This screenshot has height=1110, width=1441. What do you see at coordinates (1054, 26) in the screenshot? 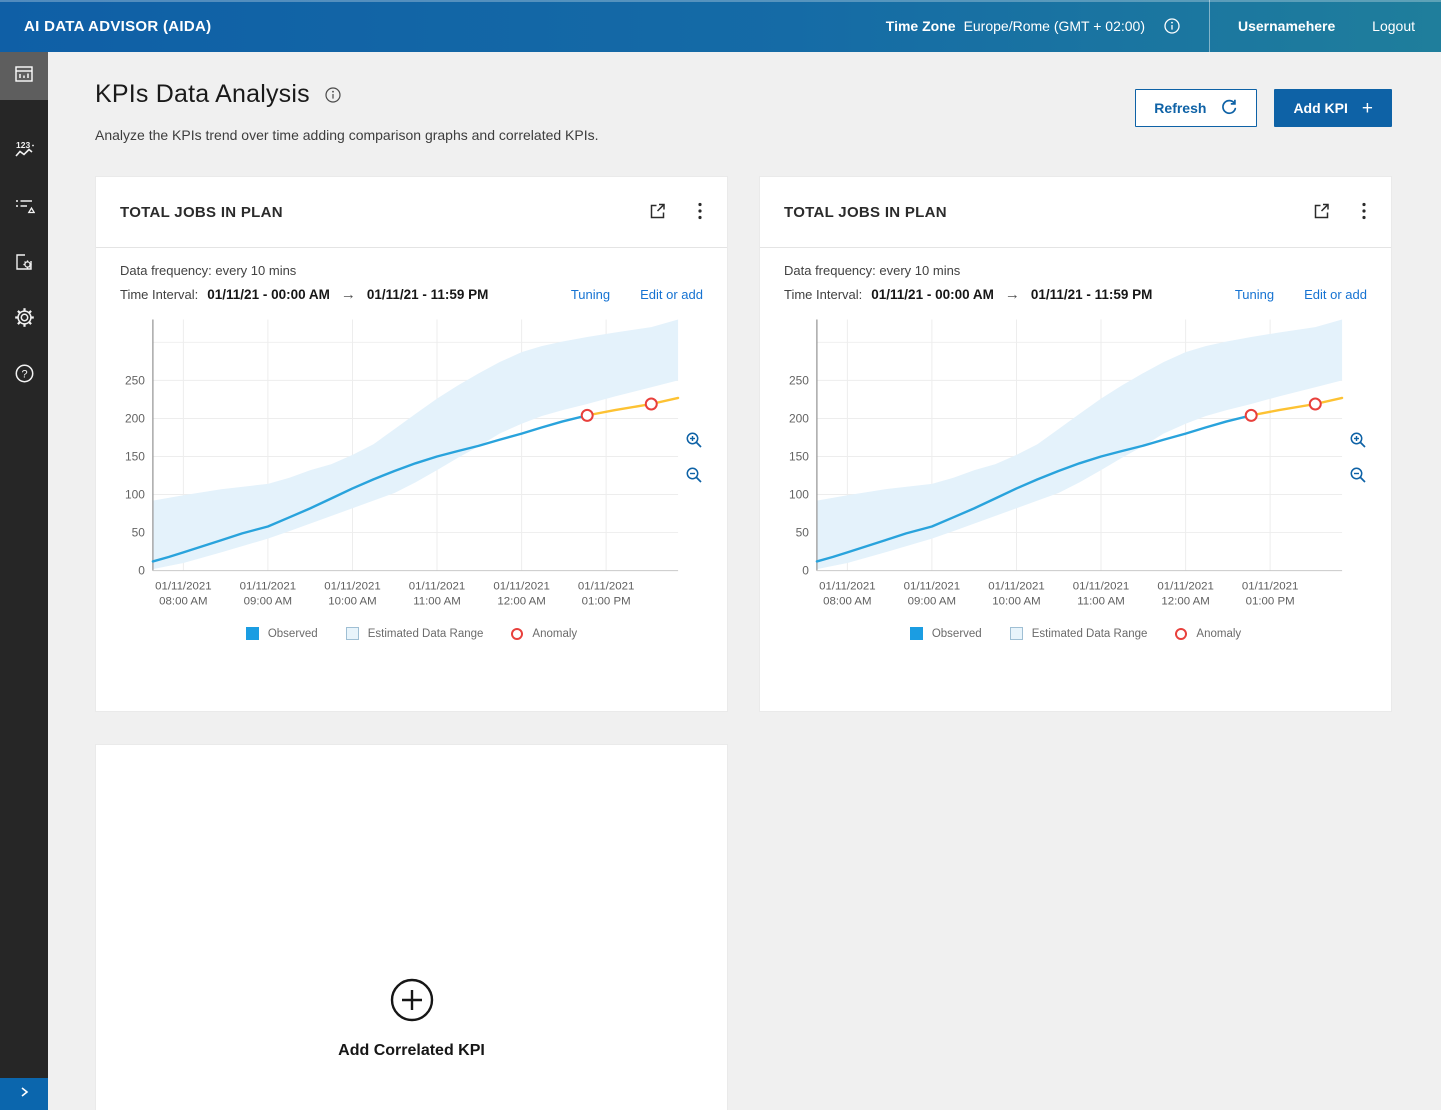
I see `timezone-value: Europe/Rome (GMT + 02:00)` at bounding box center [1054, 26].